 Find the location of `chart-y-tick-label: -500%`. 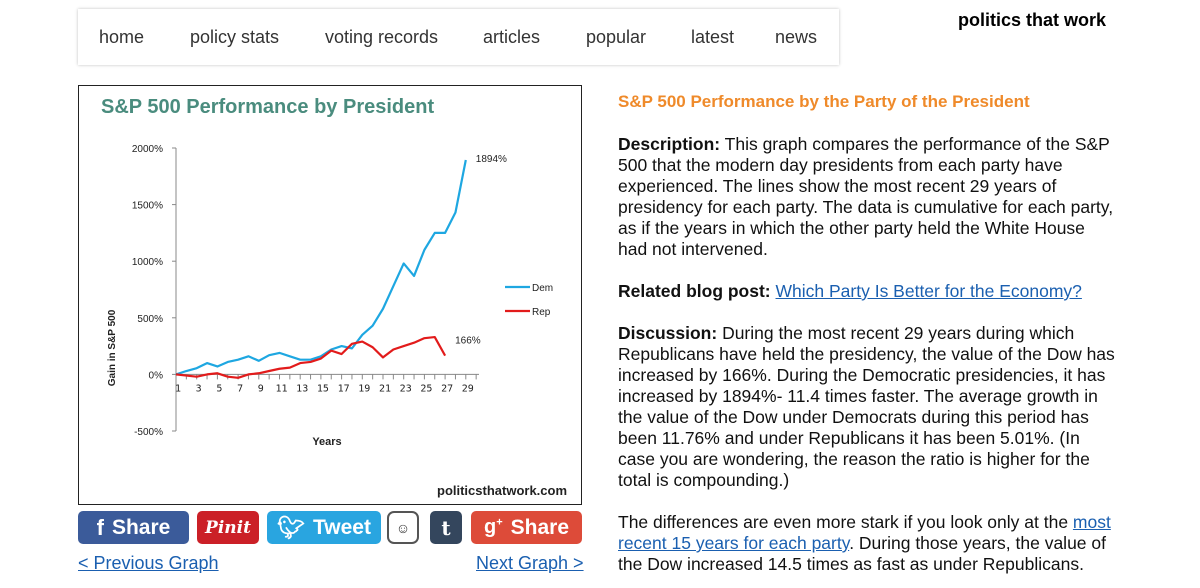

chart-y-tick-label: -500% is located at coordinates (148, 432).